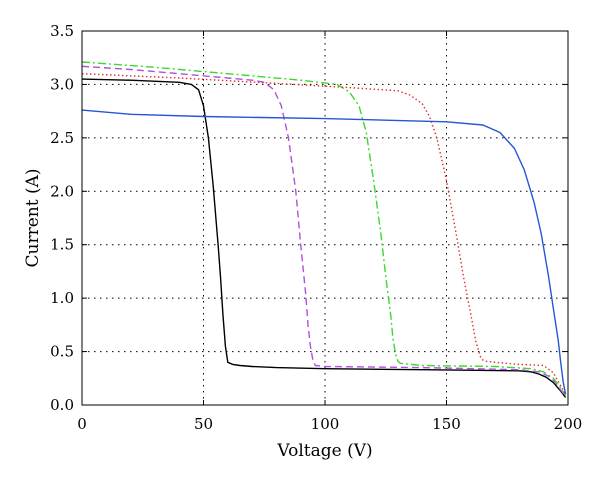 The image size is (600, 484). What do you see at coordinates (203, 424) in the screenshot?
I see `x-tick-label: 50` at bounding box center [203, 424].